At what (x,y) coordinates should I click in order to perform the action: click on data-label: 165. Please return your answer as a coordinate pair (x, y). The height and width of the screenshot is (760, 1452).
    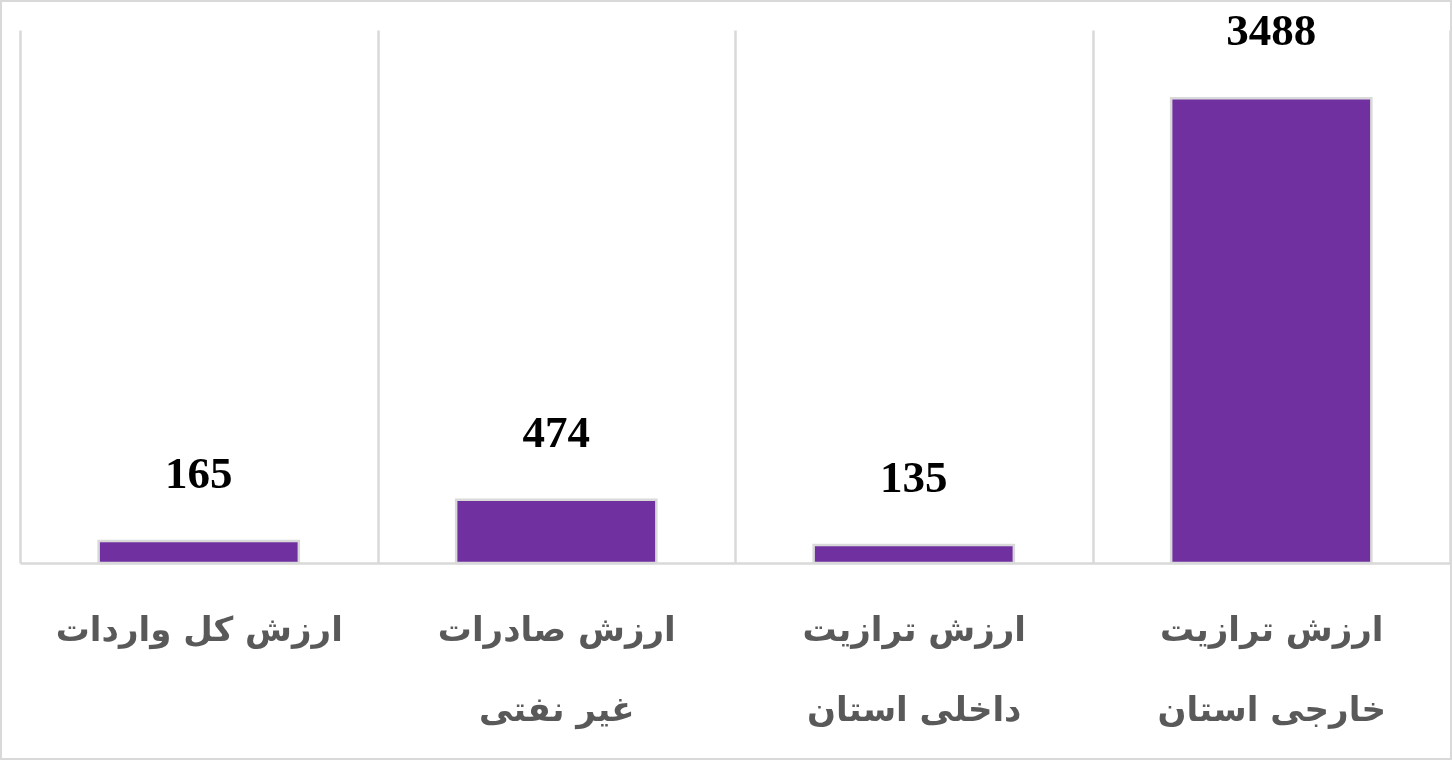
    Looking at the image, I should click on (199, 473).